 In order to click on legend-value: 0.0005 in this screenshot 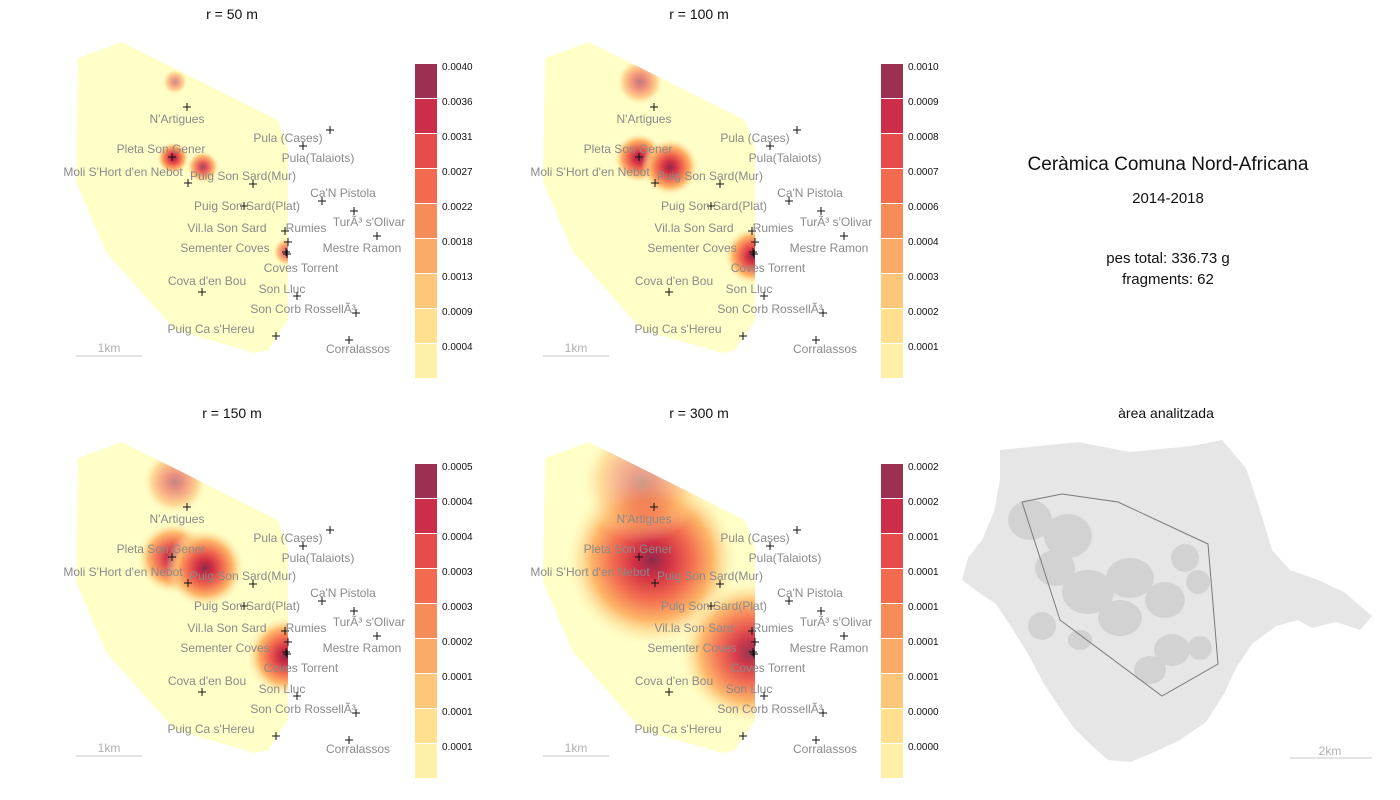, I will do `click(457, 467)`.